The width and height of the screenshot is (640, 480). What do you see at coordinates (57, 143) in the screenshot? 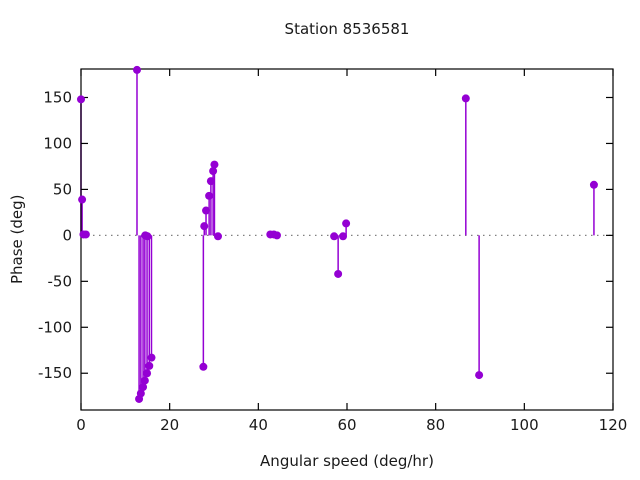
I see `y-tick-label: 100` at bounding box center [57, 143].